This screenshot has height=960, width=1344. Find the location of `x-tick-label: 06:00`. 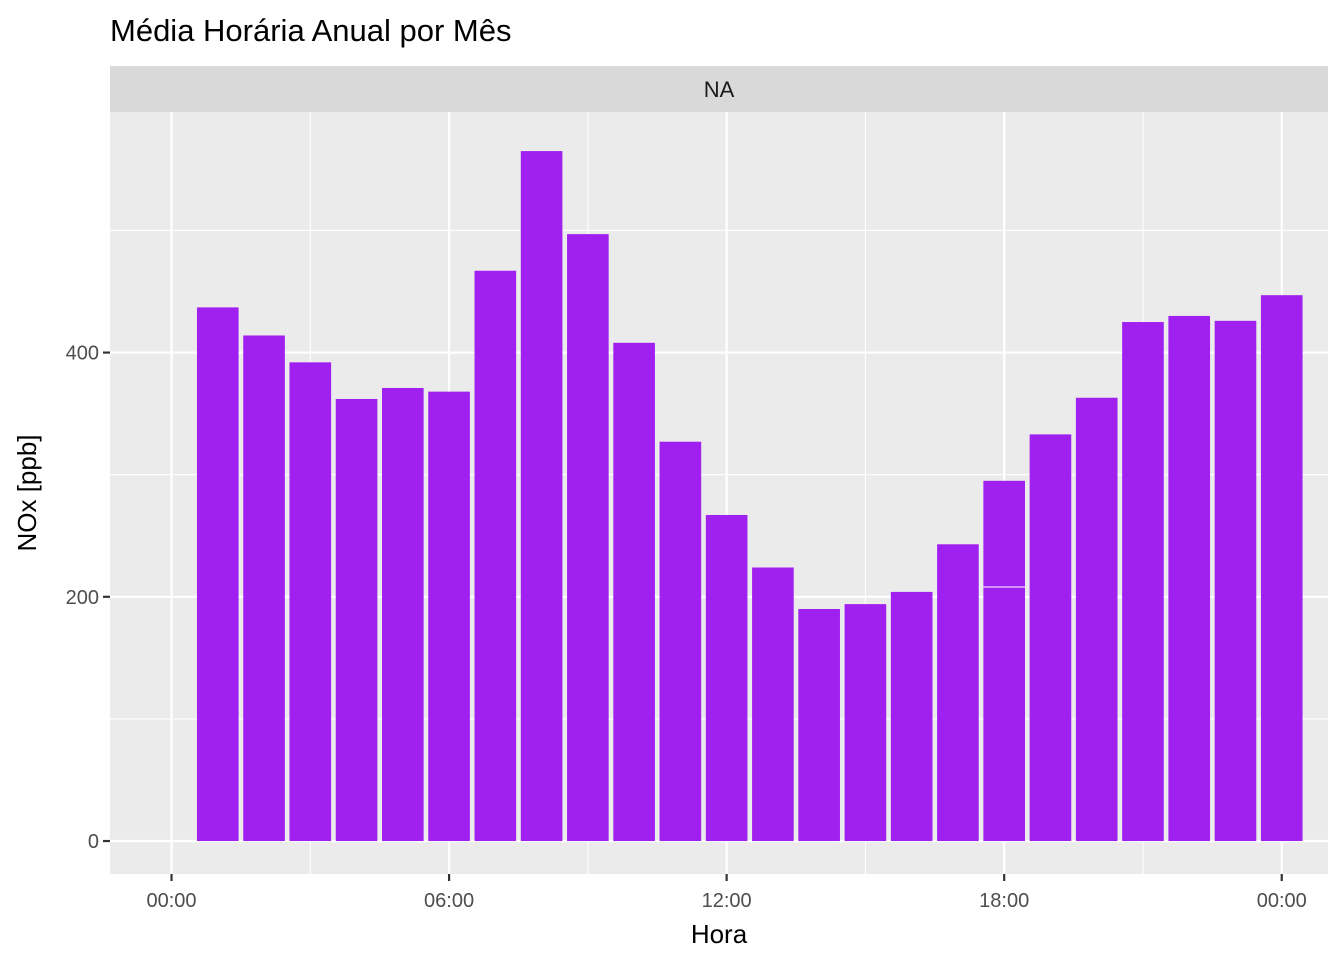

x-tick-label: 06:00 is located at coordinates (449, 901).